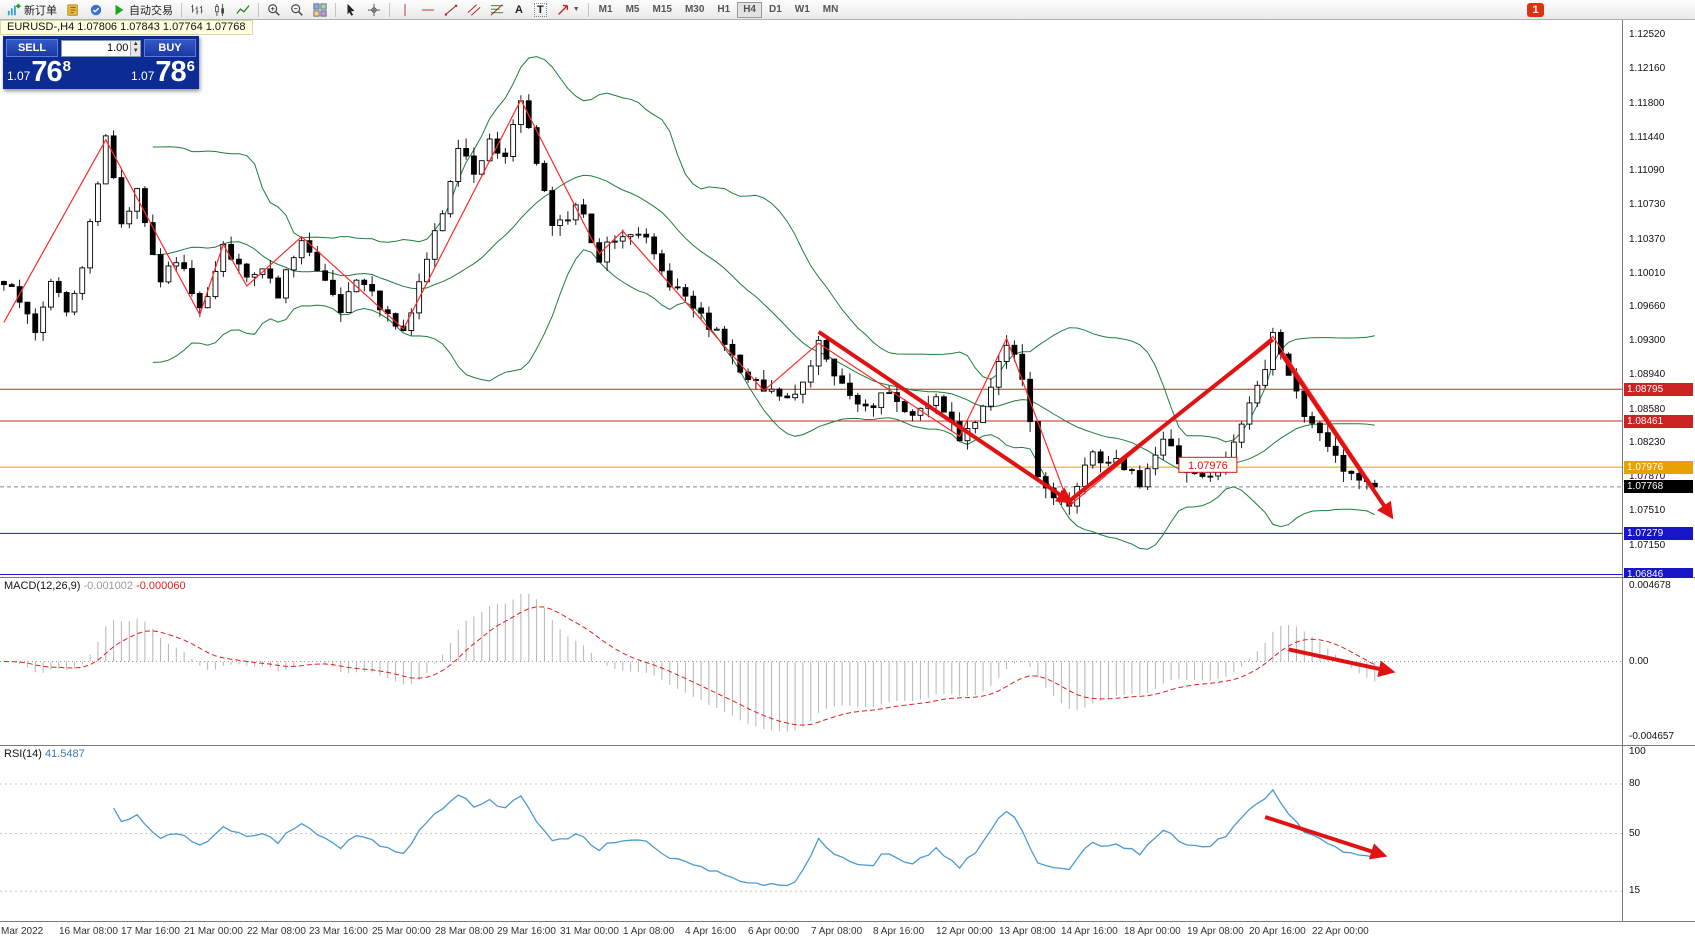 Image resolution: width=1695 pixels, height=941 pixels. Describe the element at coordinates (88, 931) in the screenshot. I see `time-label: 16 Mar 08:00` at that location.